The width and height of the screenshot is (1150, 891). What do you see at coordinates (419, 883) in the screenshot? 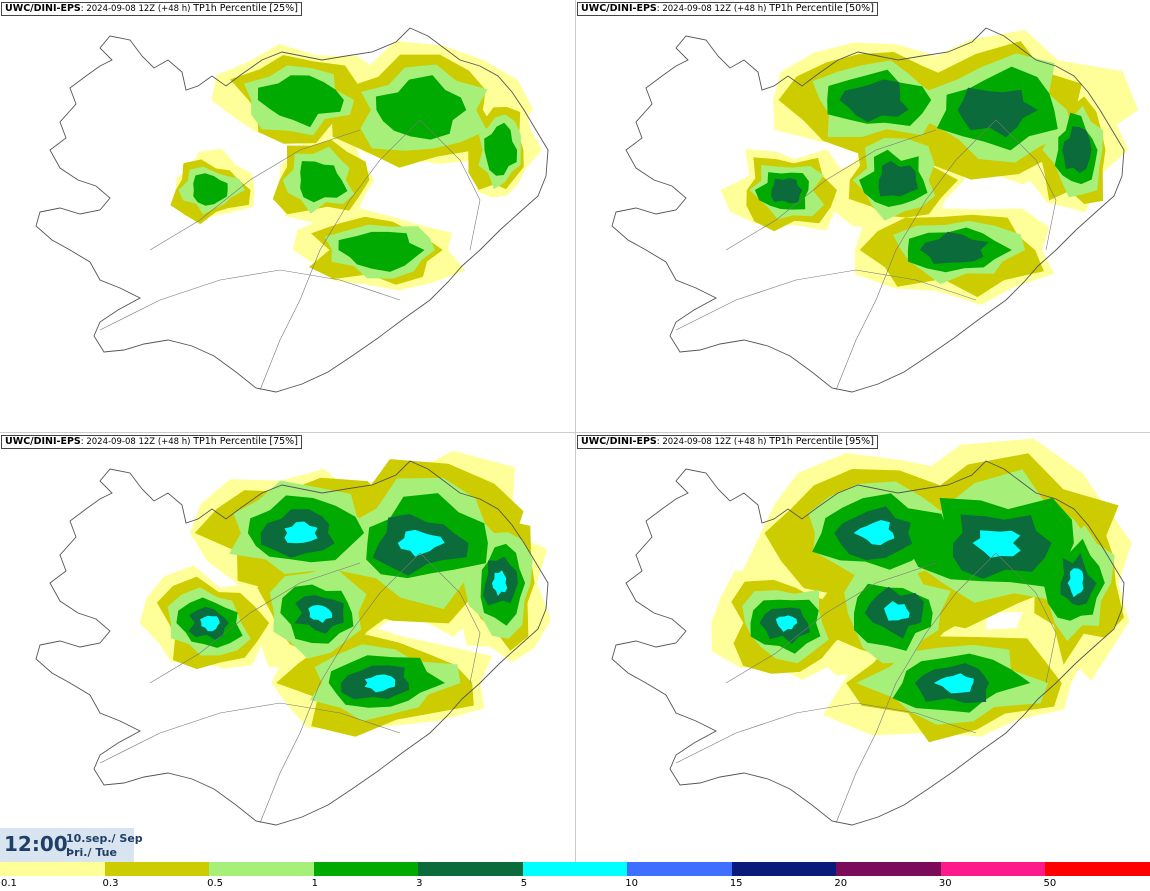
I see `legend-tick-label: 3` at bounding box center [419, 883].